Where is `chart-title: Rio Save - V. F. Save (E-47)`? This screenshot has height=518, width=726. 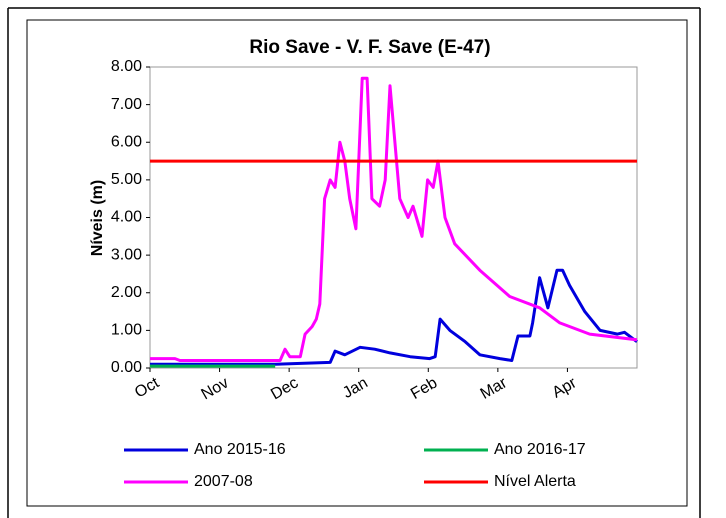
chart-title: Rio Save - V. F. Save (E-47) is located at coordinates (369, 47).